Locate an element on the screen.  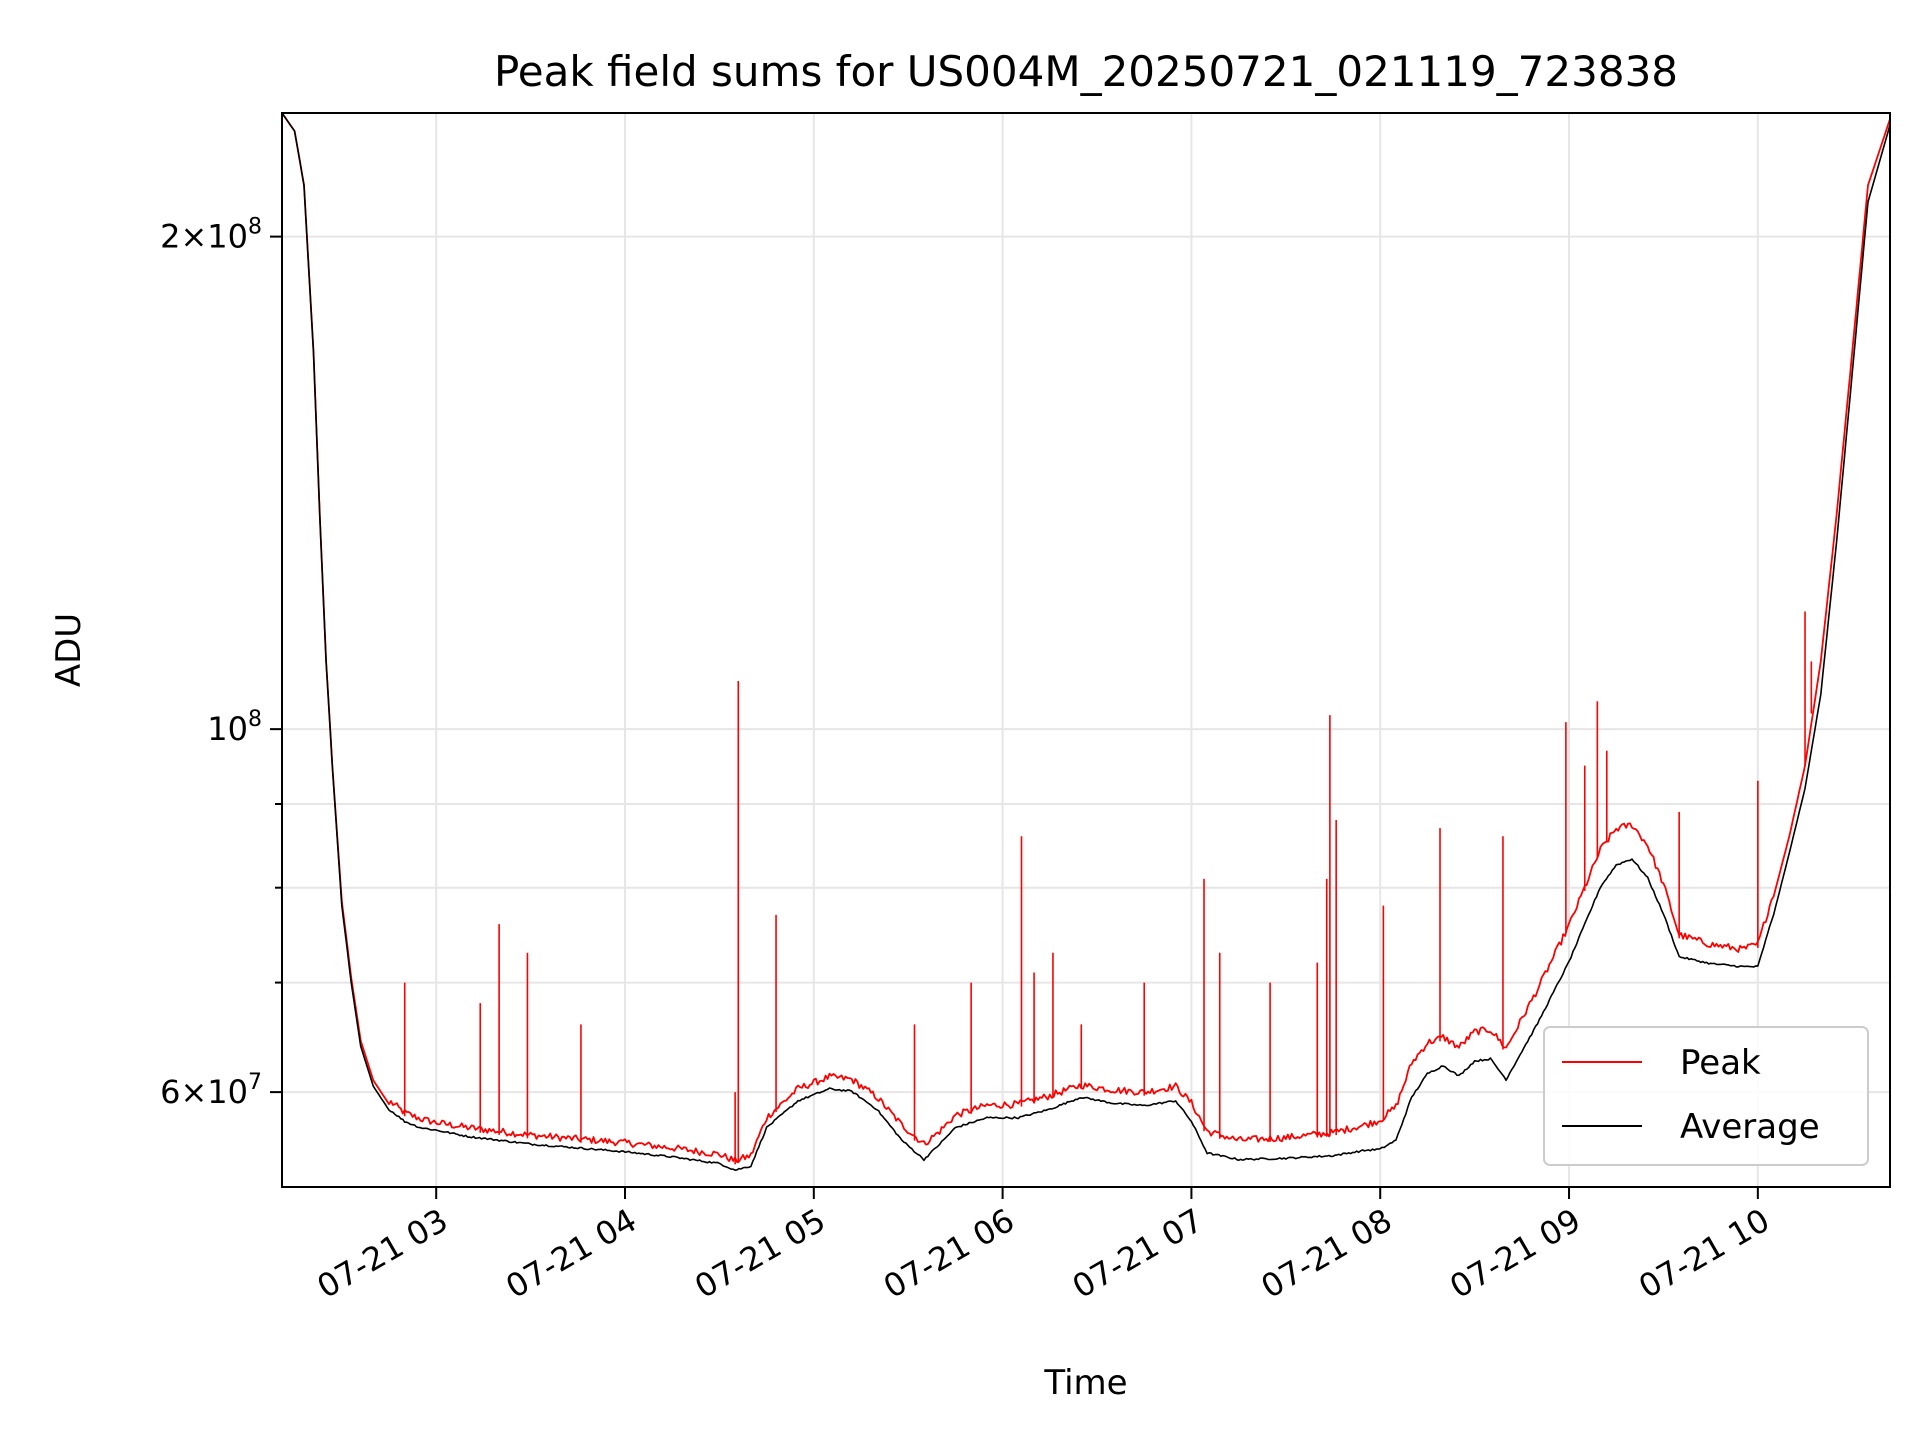
y-tick-label: 108 is located at coordinates (234, 727).